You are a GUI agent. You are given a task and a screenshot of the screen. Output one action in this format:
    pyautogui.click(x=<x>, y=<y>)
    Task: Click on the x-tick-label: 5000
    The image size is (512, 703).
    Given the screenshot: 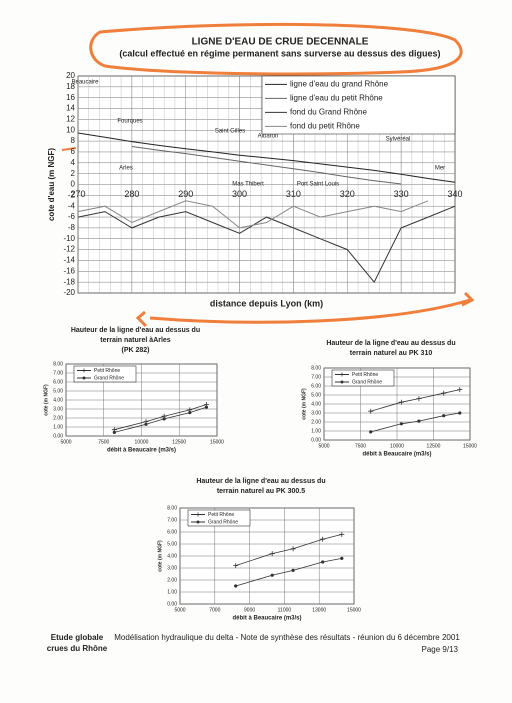 What is the action you would take?
    pyautogui.click(x=65, y=442)
    